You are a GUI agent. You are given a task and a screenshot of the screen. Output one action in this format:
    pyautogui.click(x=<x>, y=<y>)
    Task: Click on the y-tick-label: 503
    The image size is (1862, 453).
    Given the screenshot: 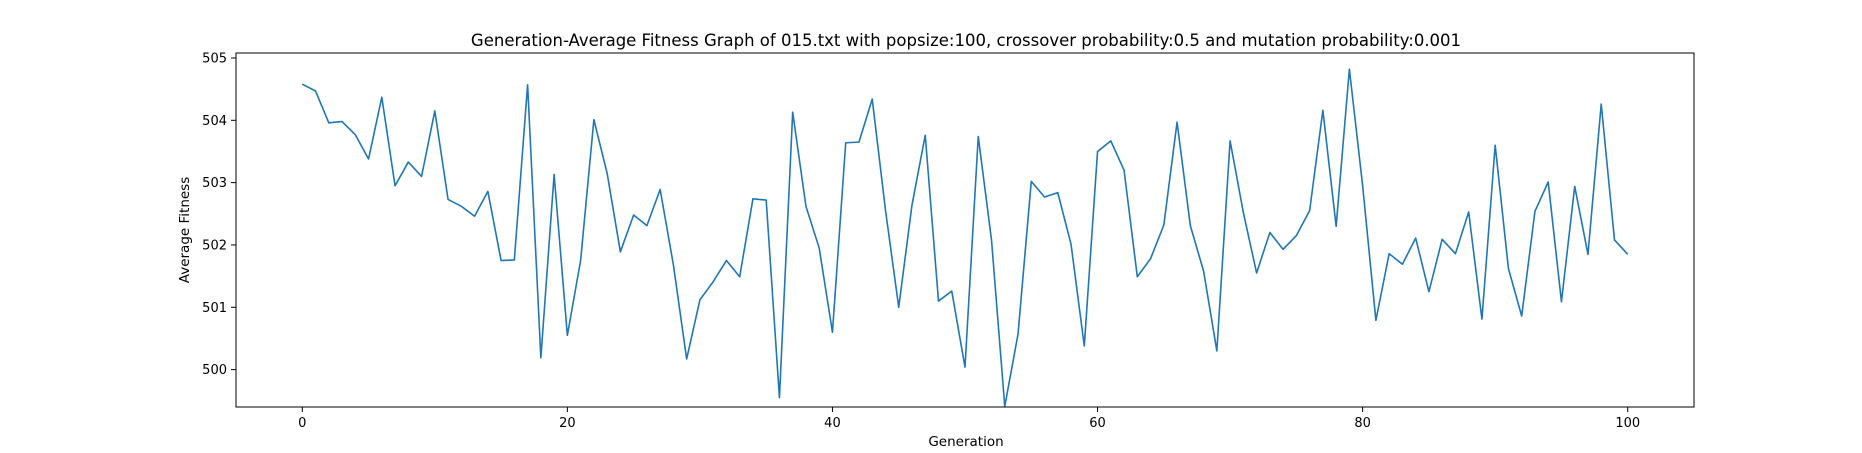 What is the action you would take?
    pyautogui.click(x=214, y=183)
    